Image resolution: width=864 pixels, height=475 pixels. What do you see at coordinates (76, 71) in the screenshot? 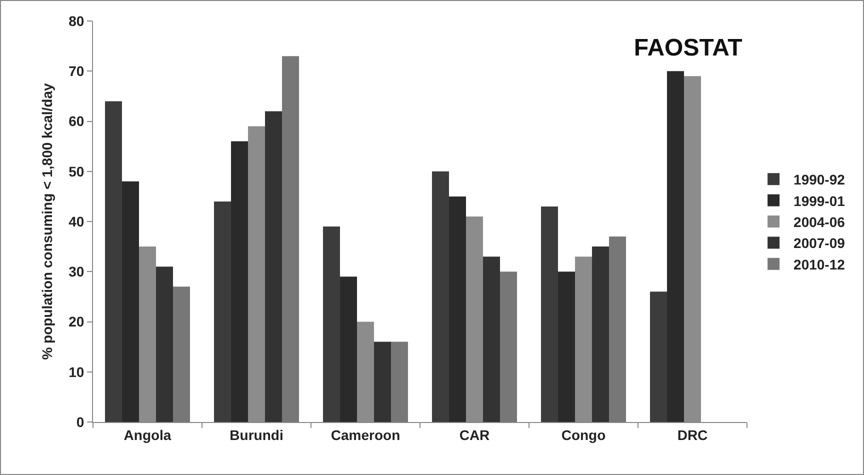
I see `y-tick-label: 70` at bounding box center [76, 71].